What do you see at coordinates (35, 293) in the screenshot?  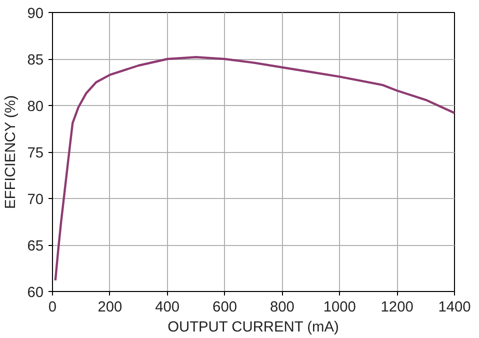 I see `y-tick-label: 60` at bounding box center [35, 293].